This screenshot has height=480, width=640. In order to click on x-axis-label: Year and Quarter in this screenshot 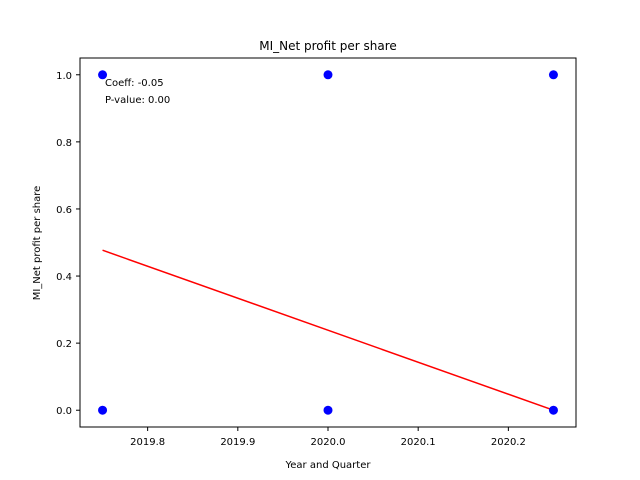, I will do `click(328, 465)`.